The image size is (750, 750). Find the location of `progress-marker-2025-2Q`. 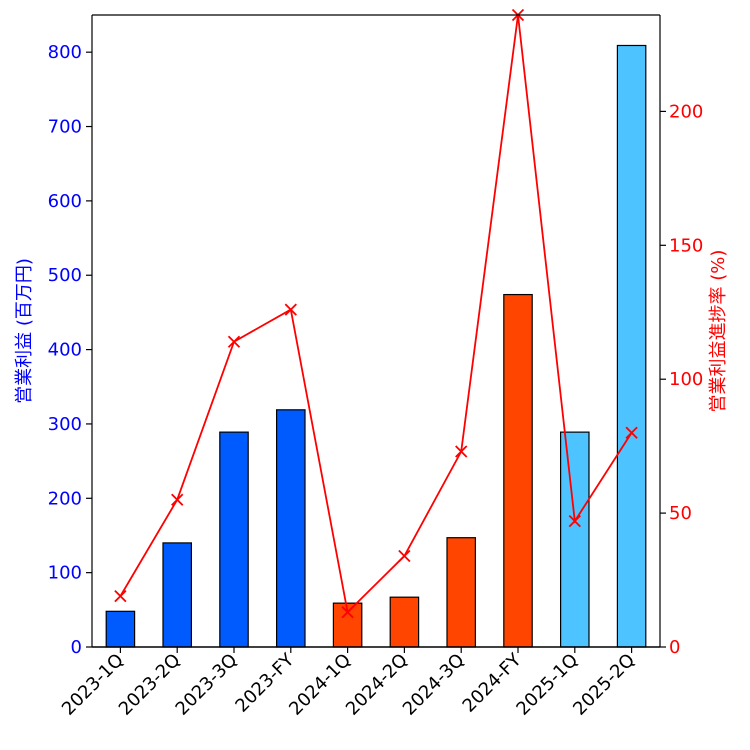

progress-marker-2025-2Q is located at coordinates (631, 432).